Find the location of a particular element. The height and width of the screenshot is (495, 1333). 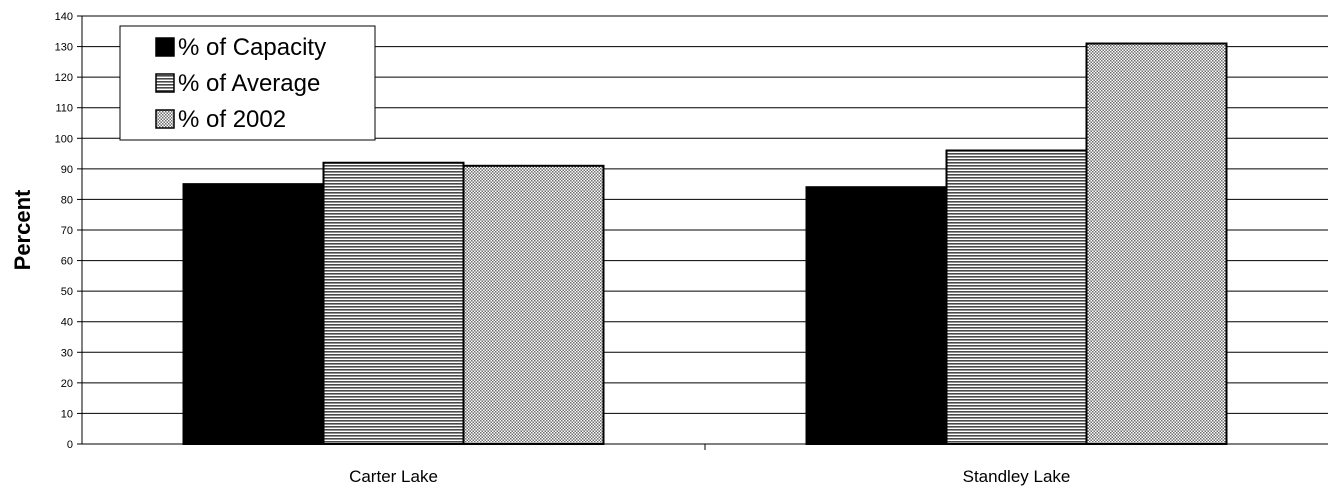

y-tick-label: 70 is located at coordinates (67, 231).